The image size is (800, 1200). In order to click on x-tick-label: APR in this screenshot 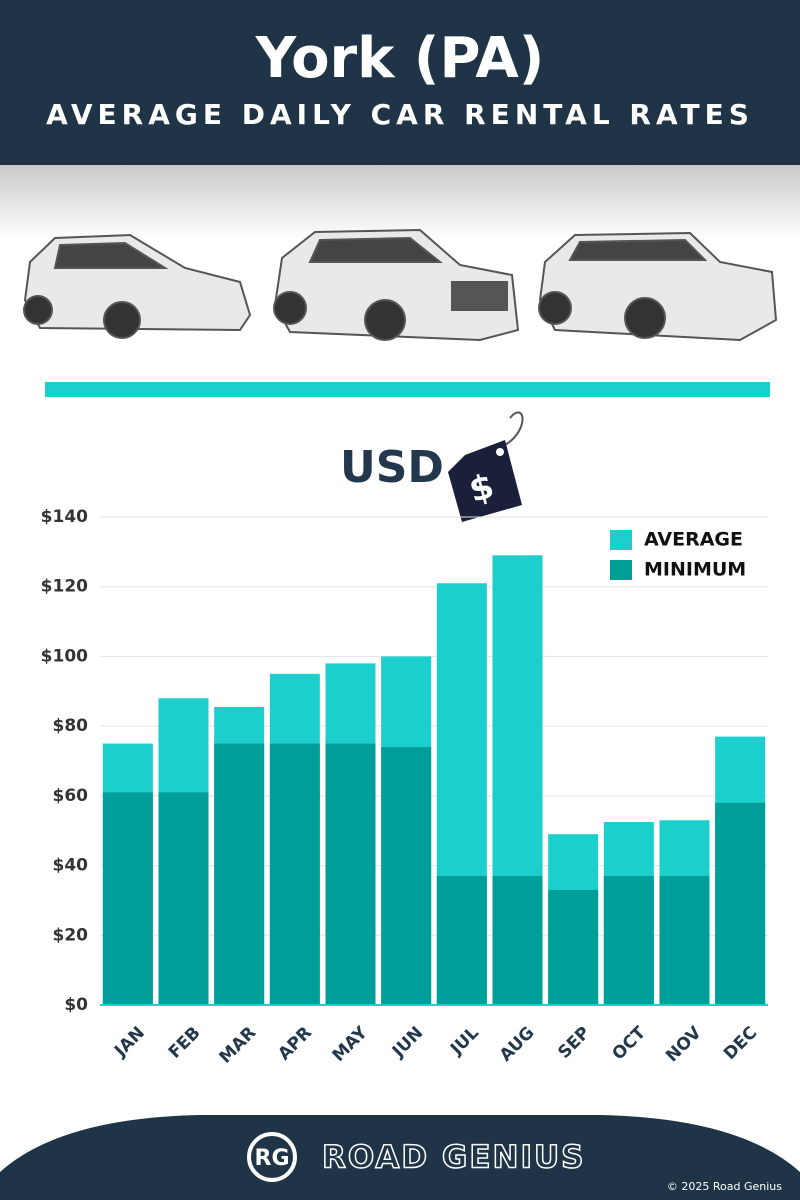, I will do `click(295, 1044)`.